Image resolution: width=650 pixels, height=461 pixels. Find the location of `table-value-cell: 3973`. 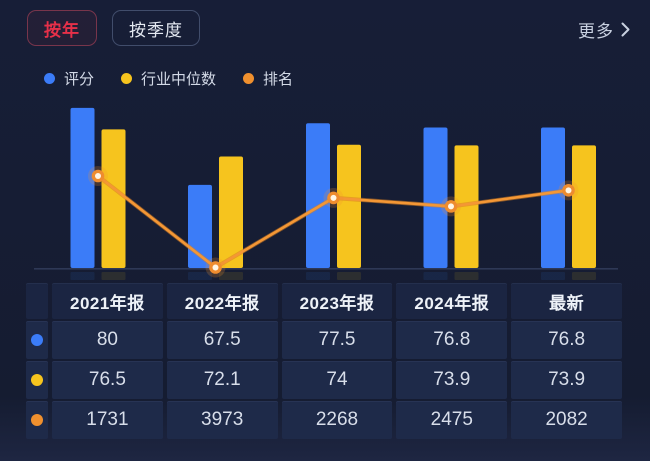

table-value-cell: 3973 is located at coordinates (222, 420).